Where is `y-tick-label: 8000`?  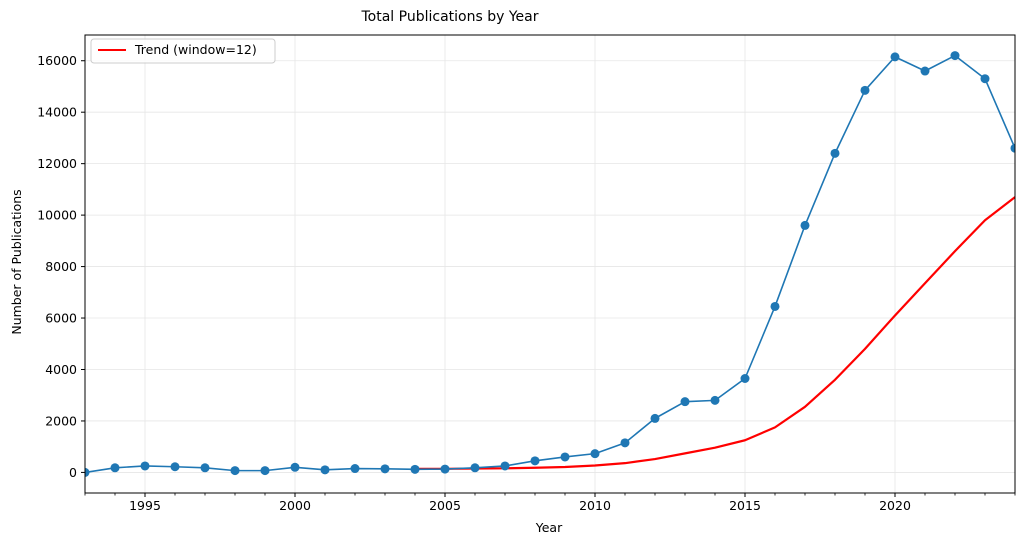
y-tick-label: 8000 is located at coordinates (61, 266).